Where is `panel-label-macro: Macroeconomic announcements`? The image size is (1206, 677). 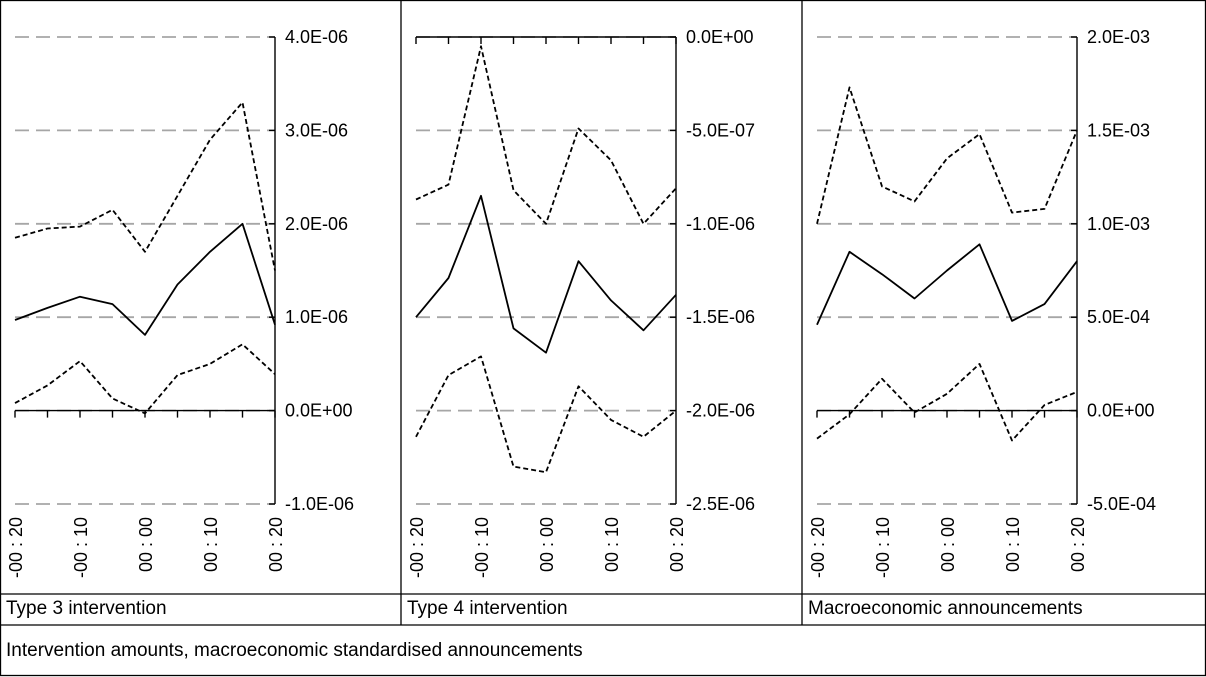 panel-label-macro: Macroeconomic announcements is located at coordinates (1004, 609).